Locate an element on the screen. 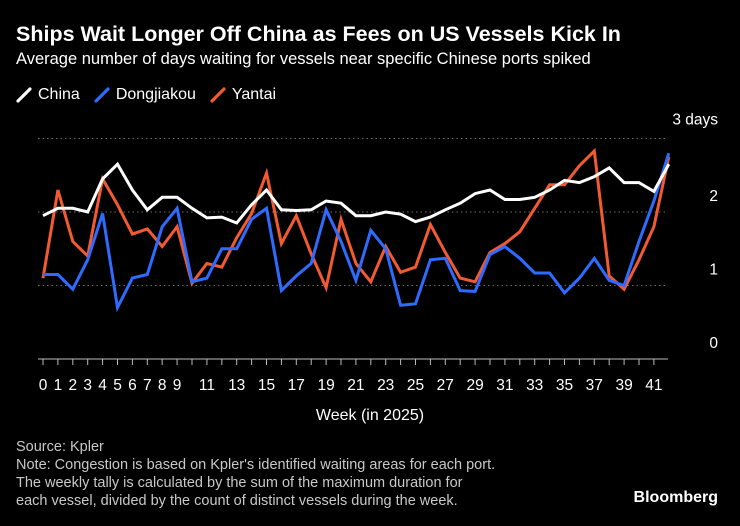 This screenshot has width=740, height=526. y-tick-label-2: 2 is located at coordinates (713, 196).